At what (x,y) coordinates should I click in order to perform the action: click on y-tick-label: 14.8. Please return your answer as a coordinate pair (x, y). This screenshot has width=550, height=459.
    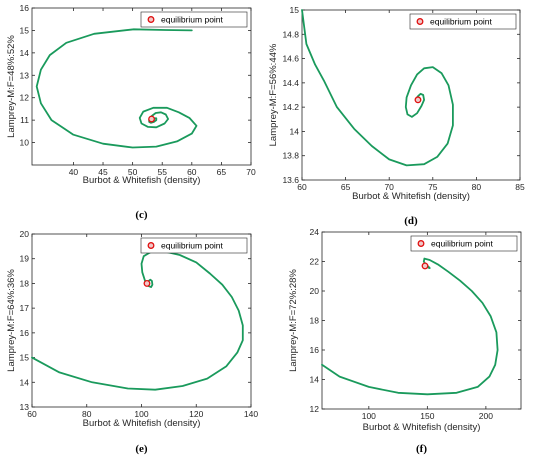
    Looking at the image, I should click on (290, 34).